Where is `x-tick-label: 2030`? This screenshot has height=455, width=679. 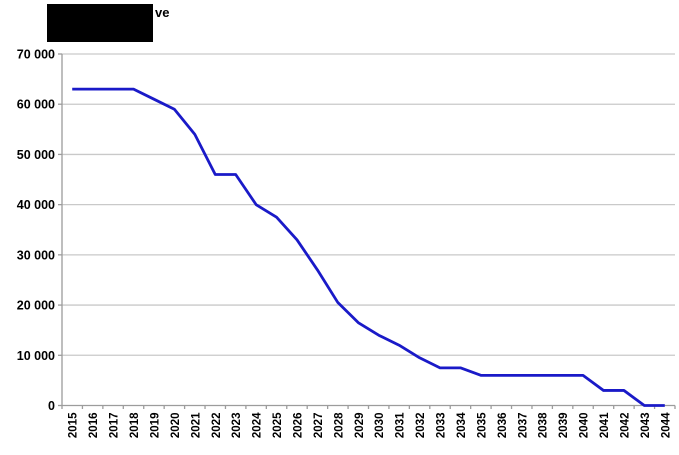
x-tick-label: 2030 is located at coordinates (380, 426).